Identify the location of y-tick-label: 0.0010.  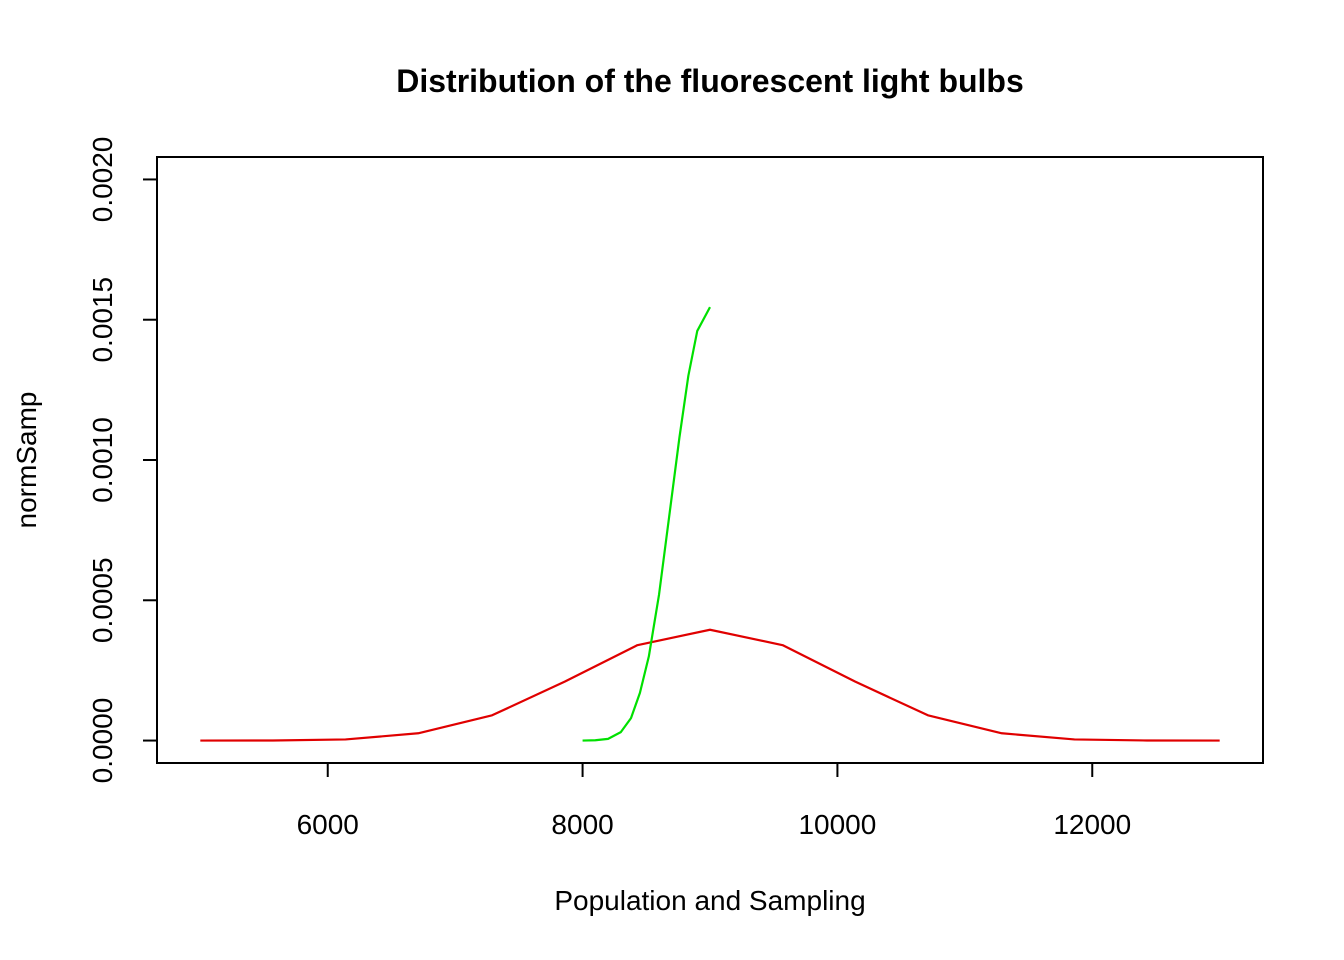
(102, 460).